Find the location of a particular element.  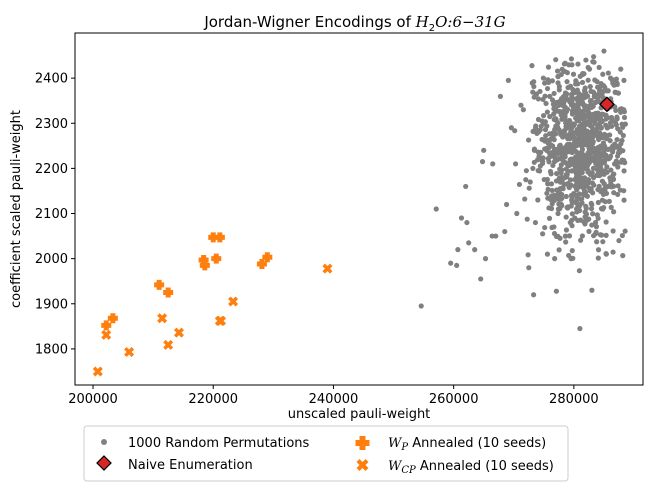

svg-text:Jordan-Wigner Encodings of H2O: Jordan-Wigner Encodings of H2O:6−31G is located at coordinates (354, 23).